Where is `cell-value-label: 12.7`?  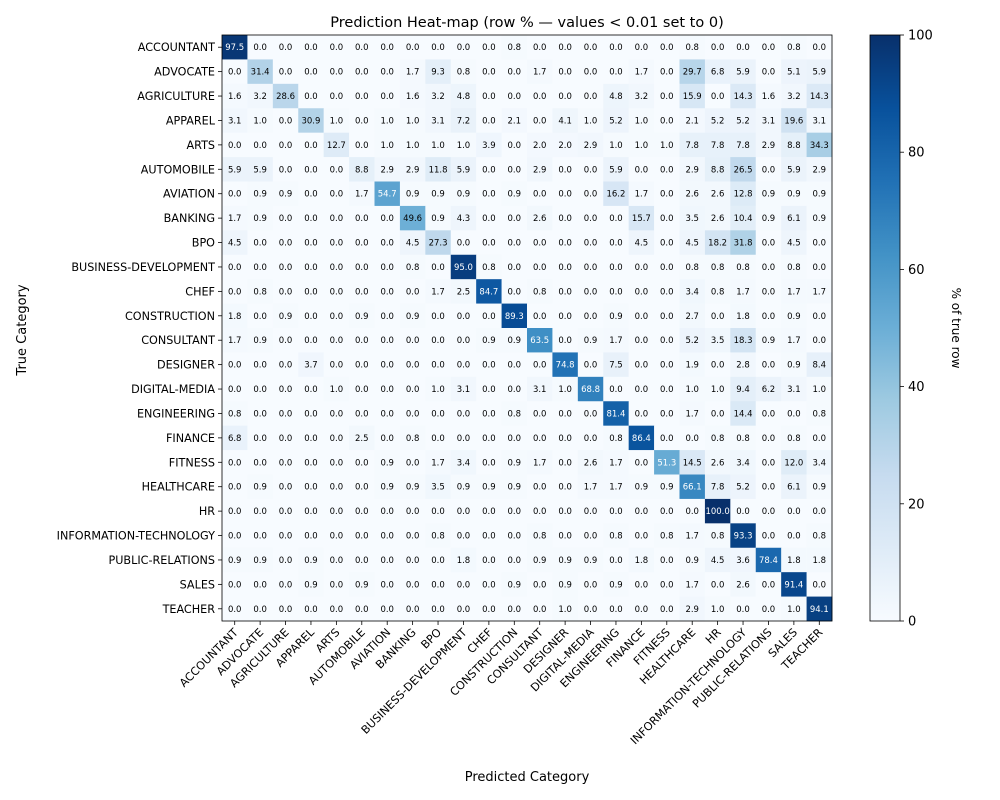 cell-value-label: 12.7 is located at coordinates (336, 146).